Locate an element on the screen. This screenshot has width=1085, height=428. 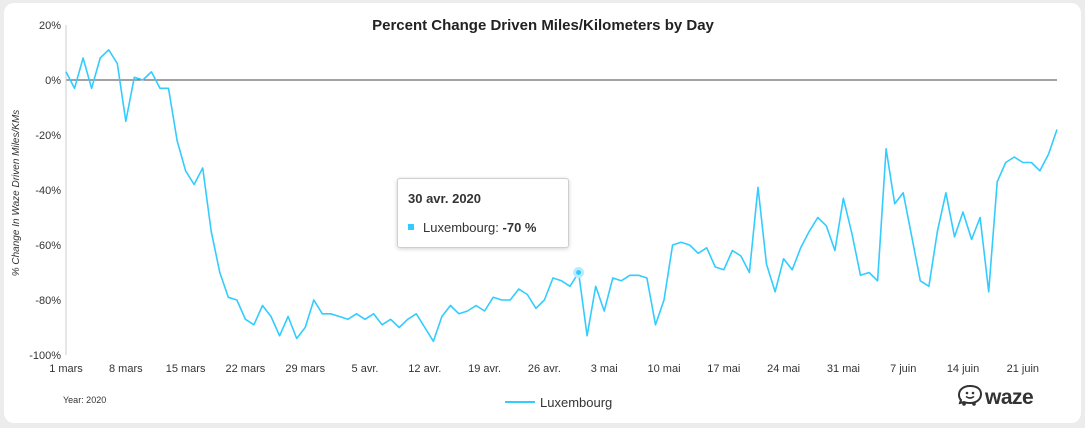
x-tick-label: 17 mai is located at coordinates (723, 369).